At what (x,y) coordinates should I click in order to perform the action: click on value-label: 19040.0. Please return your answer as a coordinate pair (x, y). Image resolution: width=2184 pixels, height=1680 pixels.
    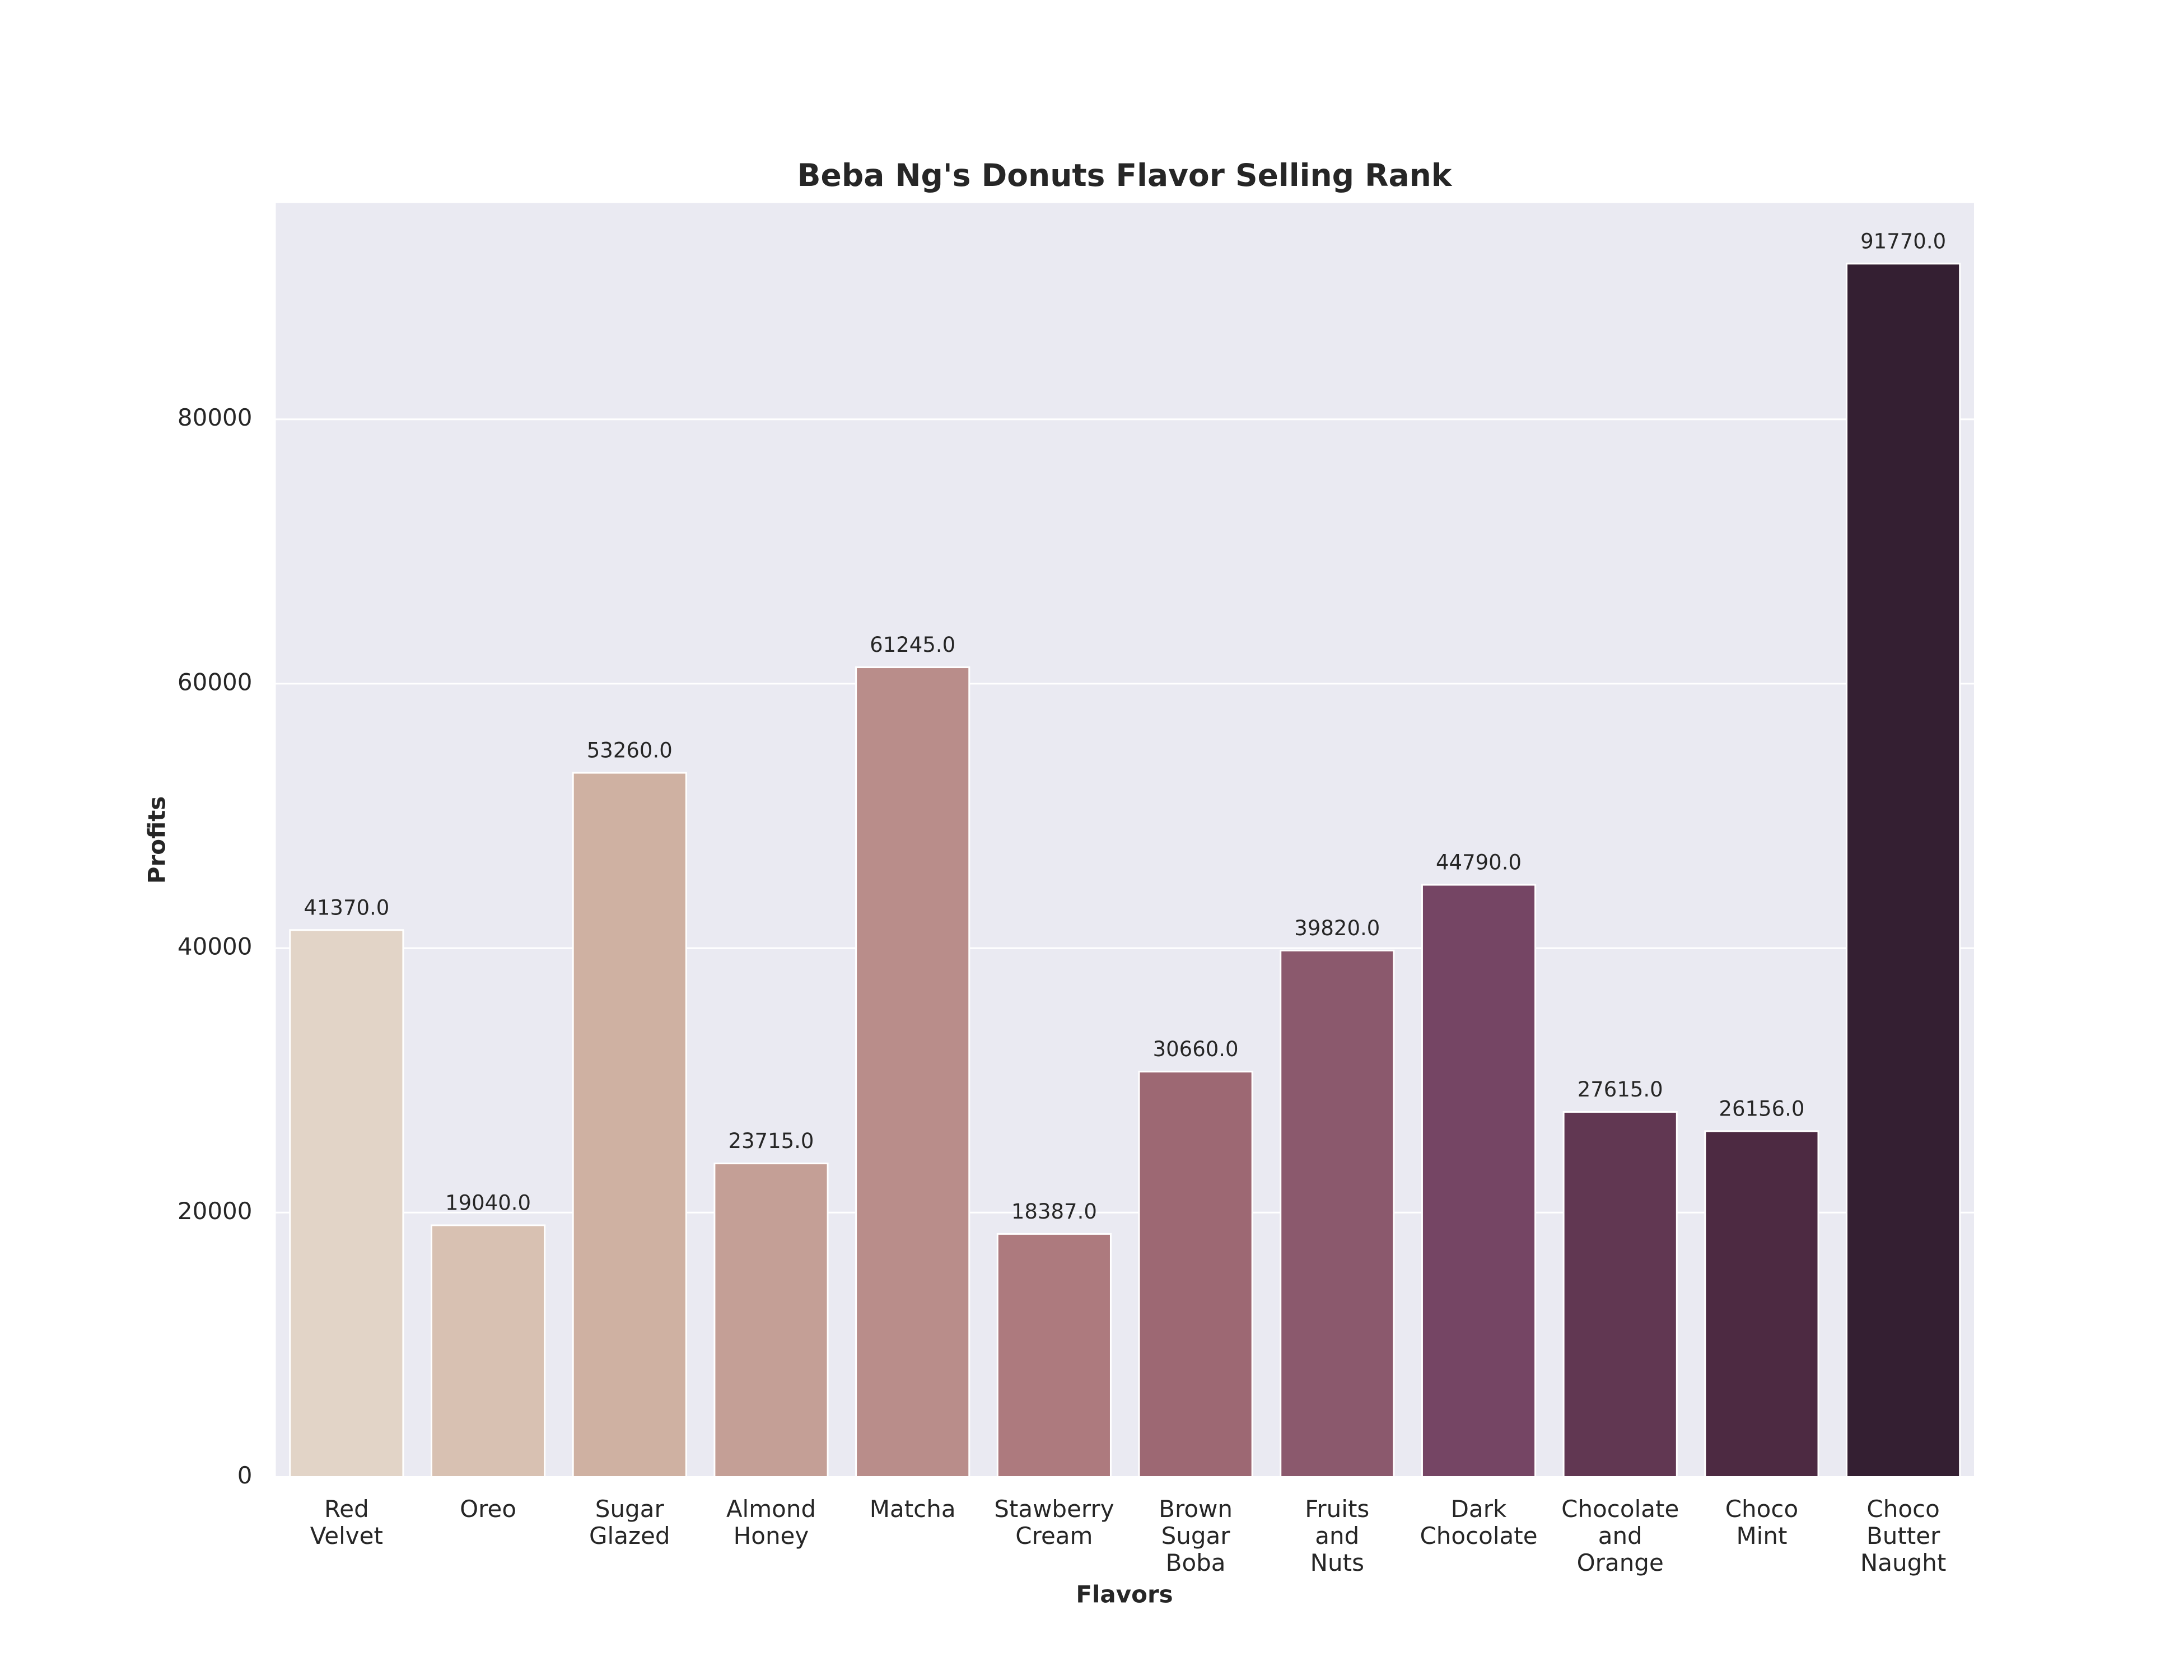
    Looking at the image, I should click on (488, 1203).